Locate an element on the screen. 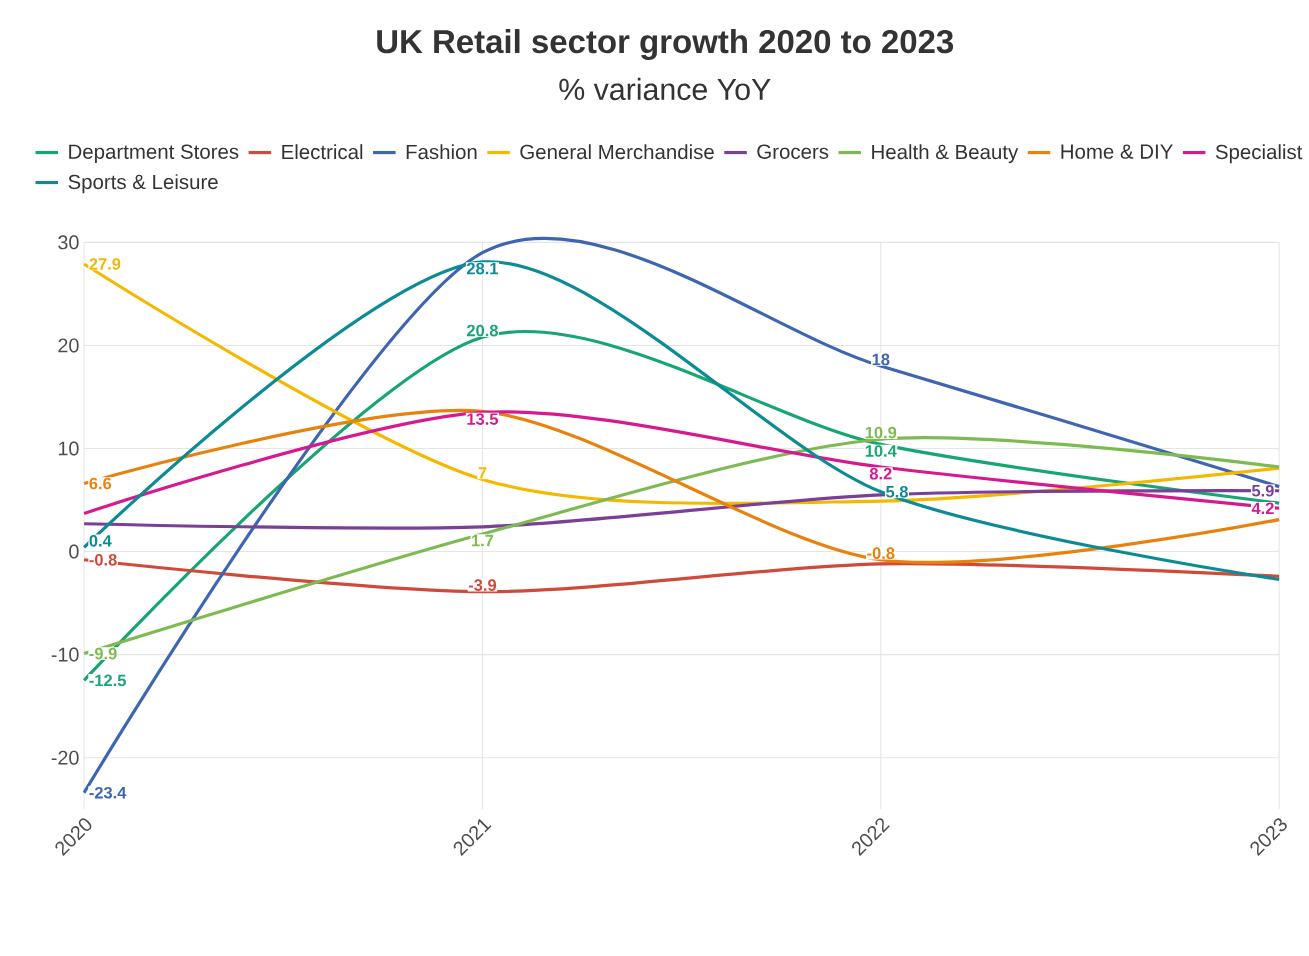  data-label: 5.9 is located at coordinates (1262, 491).